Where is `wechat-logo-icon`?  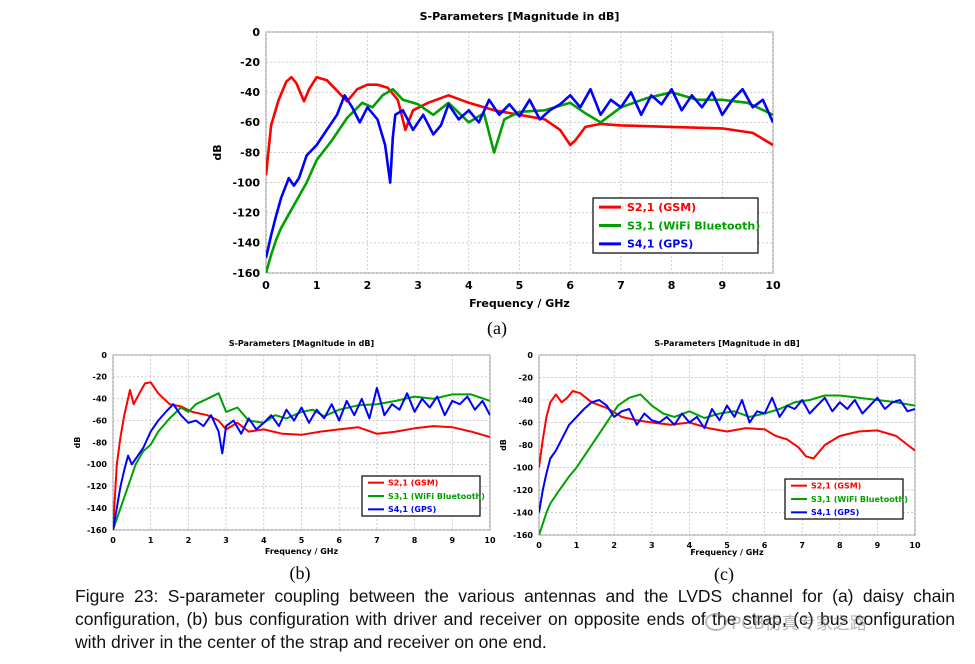
wechat-logo-icon is located at coordinates (716, 622).